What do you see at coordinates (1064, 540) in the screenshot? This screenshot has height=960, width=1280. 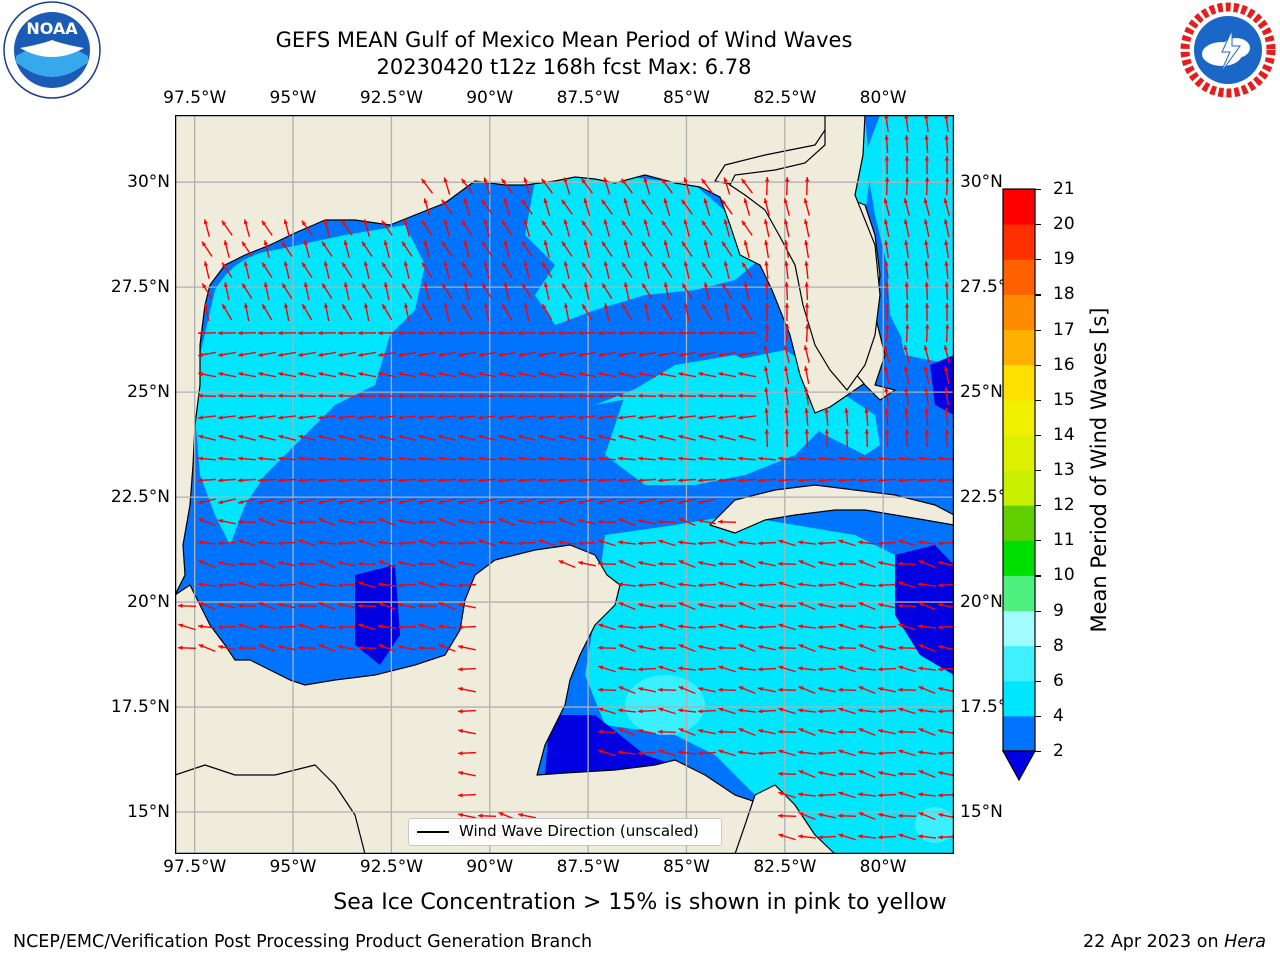 I see `colorbar-tick: 11` at bounding box center [1064, 540].